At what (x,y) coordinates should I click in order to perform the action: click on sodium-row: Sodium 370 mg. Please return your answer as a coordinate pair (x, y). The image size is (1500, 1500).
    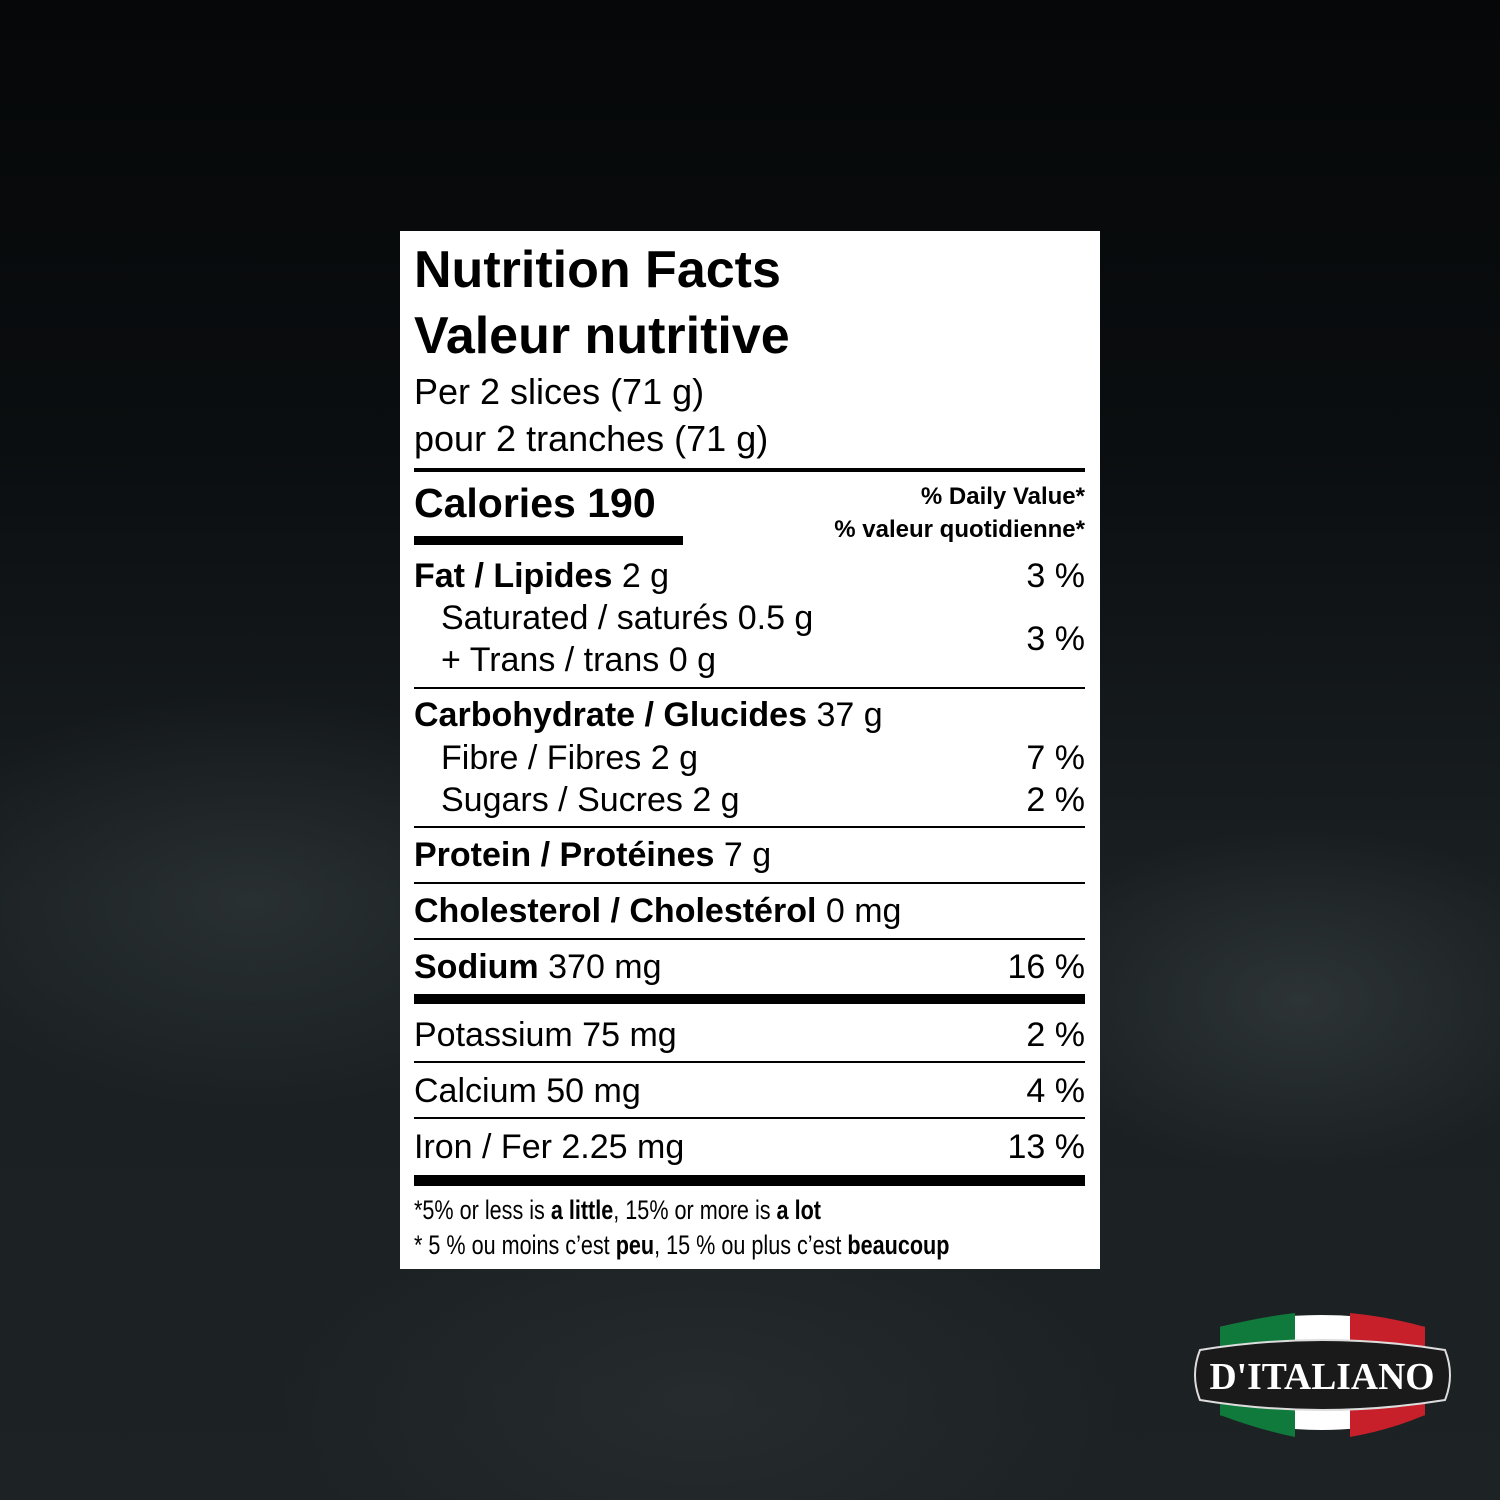
    Looking at the image, I should click on (538, 967).